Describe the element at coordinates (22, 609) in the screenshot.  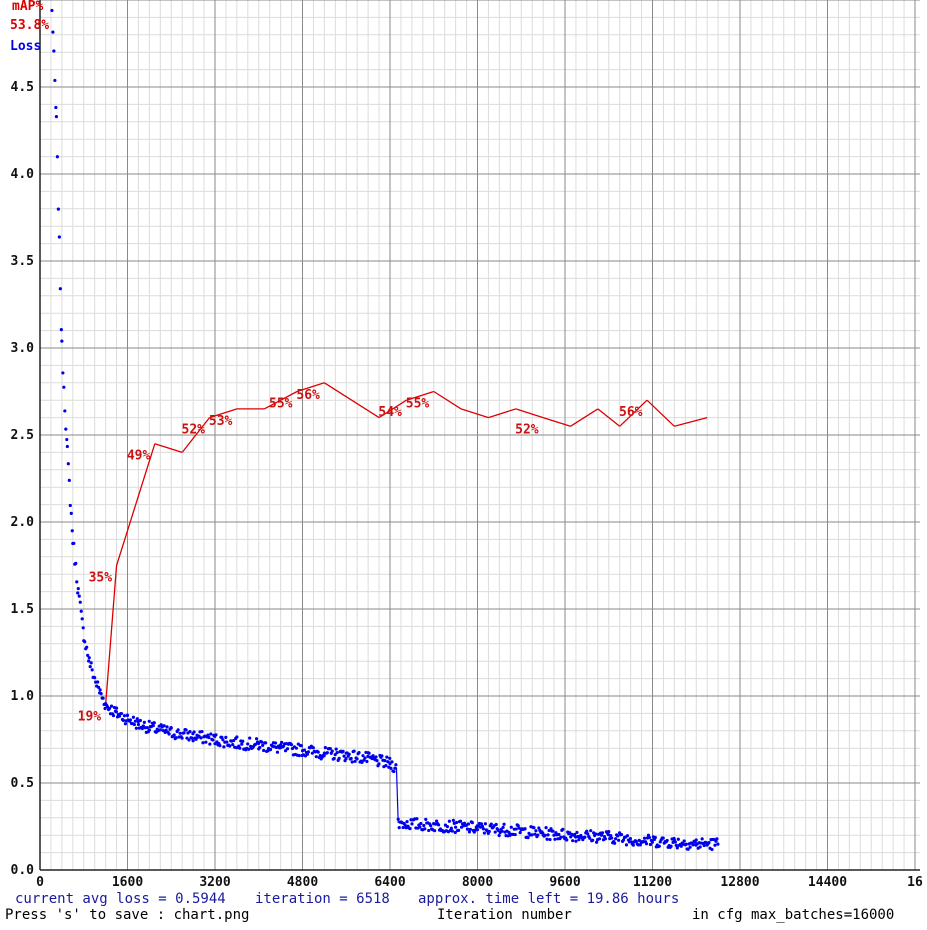
I see `y-tick-label: 1.5` at that location.